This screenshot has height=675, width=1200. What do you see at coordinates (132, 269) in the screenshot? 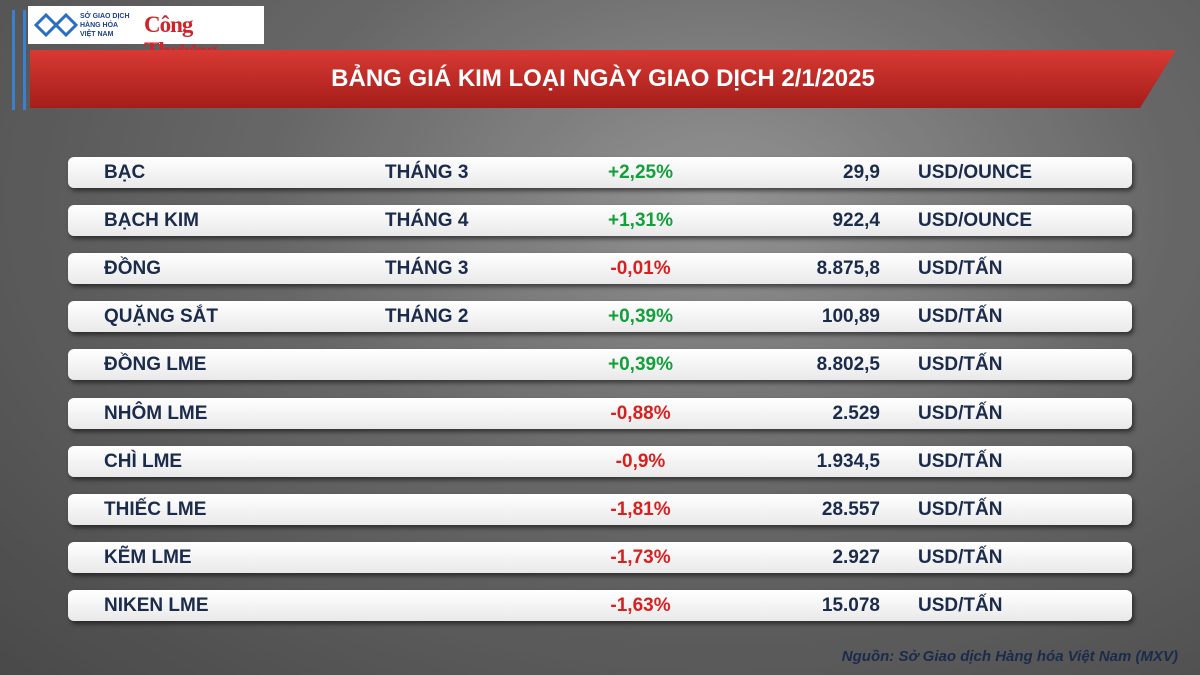
I see `cell-name: ĐỒNG` at bounding box center [132, 269].